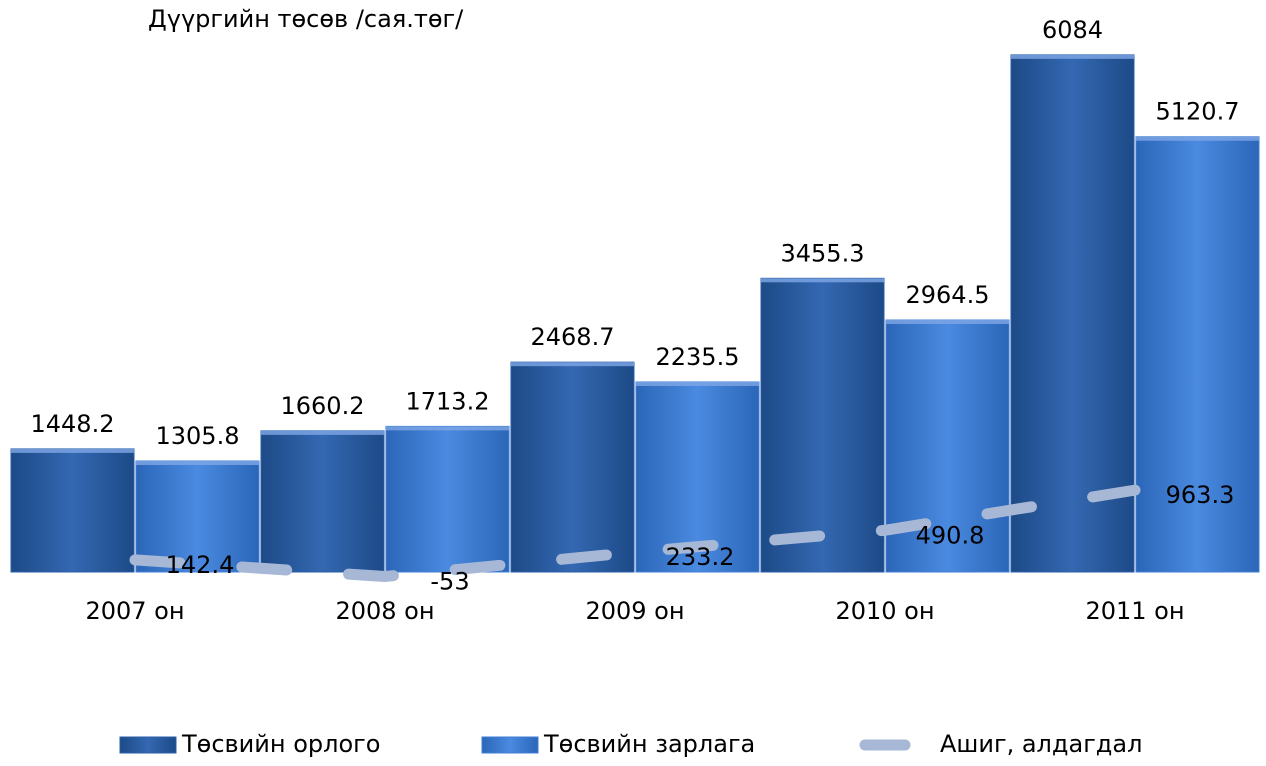  What do you see at coordinates (700, 557) in the screenshot?
I see `data-label: 233.2` at bounding box center [700, 557].